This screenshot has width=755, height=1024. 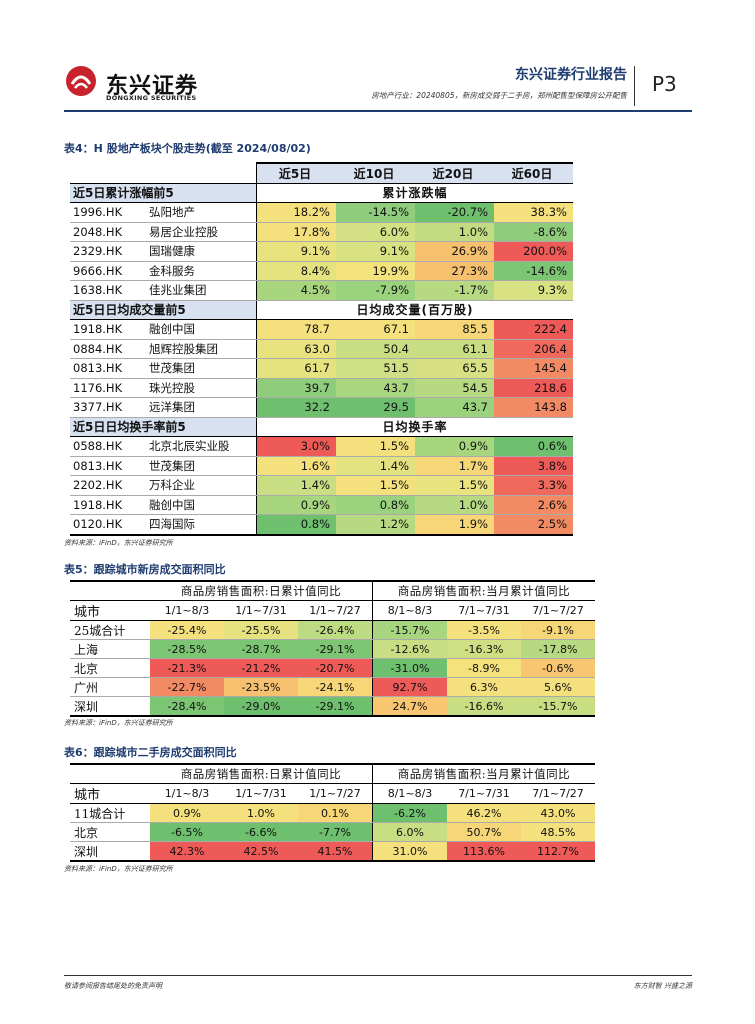 What do you see at coordinates (378, 975) in the screenshot?
I see `footer-rule` at bounding box center [378, 975].